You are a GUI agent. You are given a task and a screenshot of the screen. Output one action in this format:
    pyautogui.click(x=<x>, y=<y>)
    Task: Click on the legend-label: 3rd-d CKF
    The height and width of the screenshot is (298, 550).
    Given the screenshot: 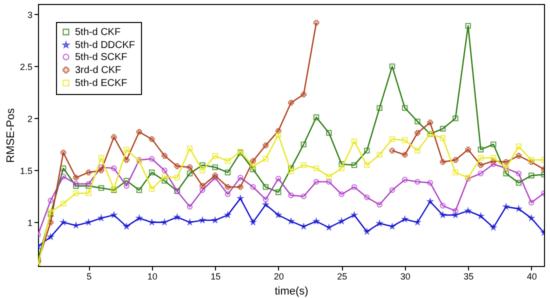 What is the action you would take?
    pyautogui.click(x=98, y=70)
    